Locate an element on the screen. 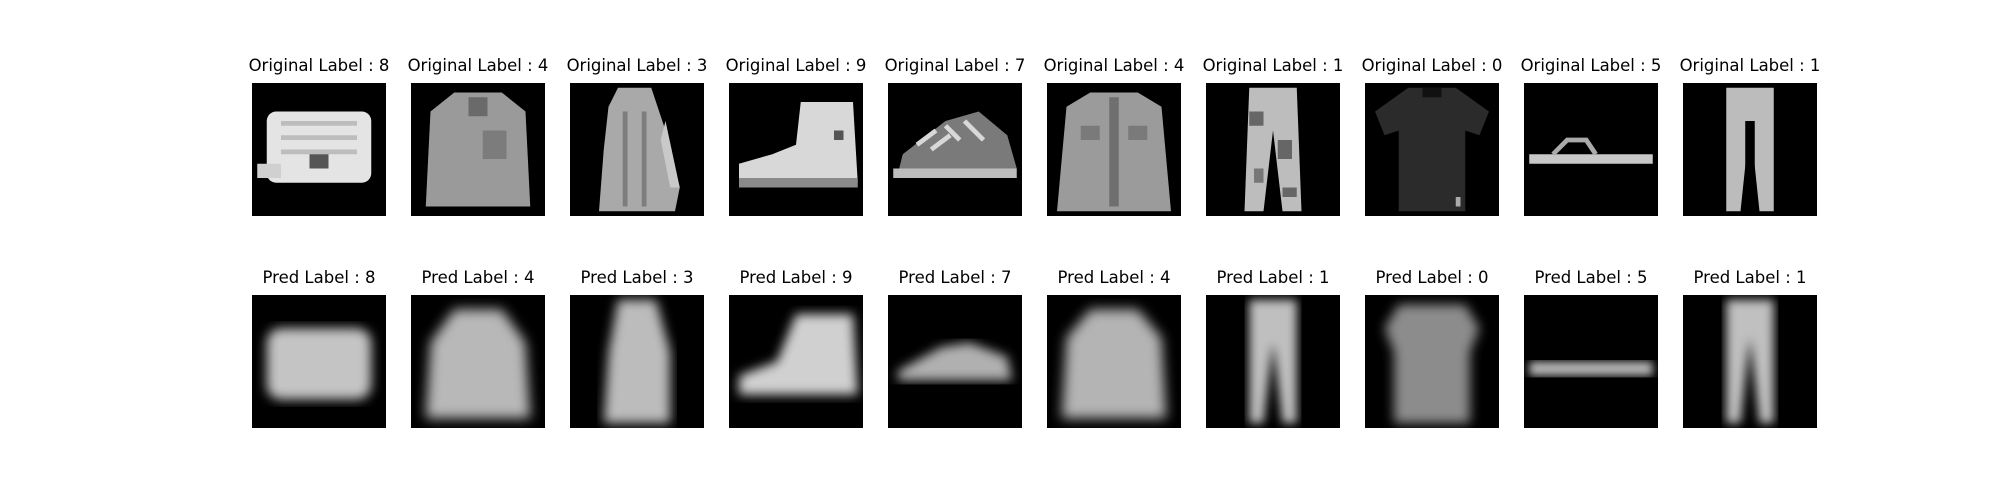 The width and height of the screenshot is (2000, 500). pred-image-ankle-boot is located at coordinates (796, 361).